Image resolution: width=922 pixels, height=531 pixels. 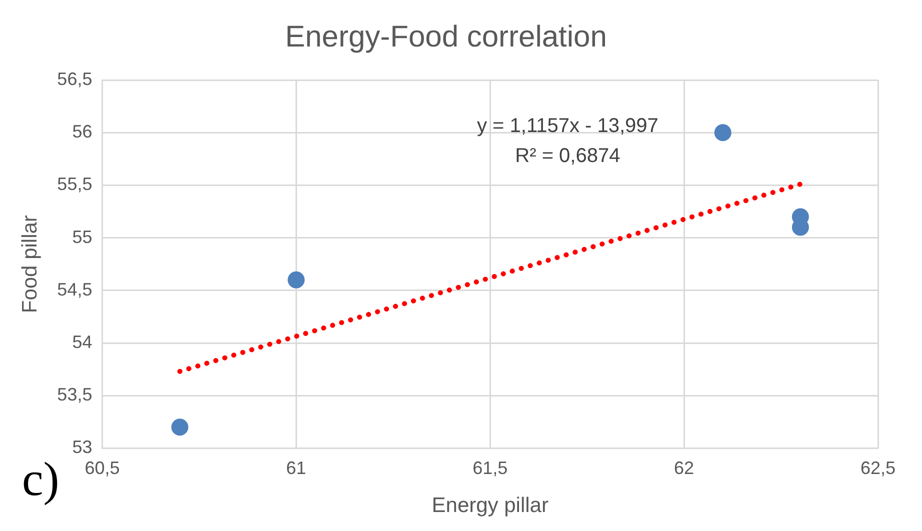 I want to click on x-tick-label: 60,5, so click(x=102, y=468).